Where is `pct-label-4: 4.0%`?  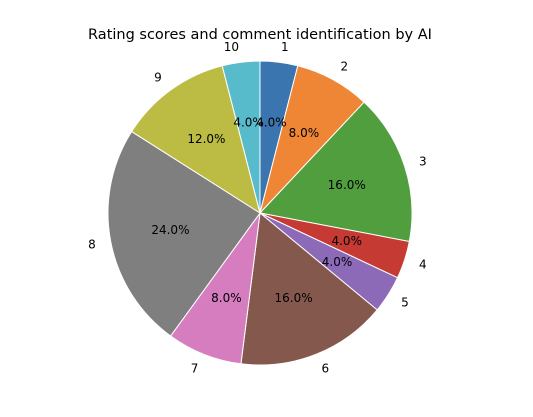
pct-label-4: 4.0% is located at coordinates (346, 241).